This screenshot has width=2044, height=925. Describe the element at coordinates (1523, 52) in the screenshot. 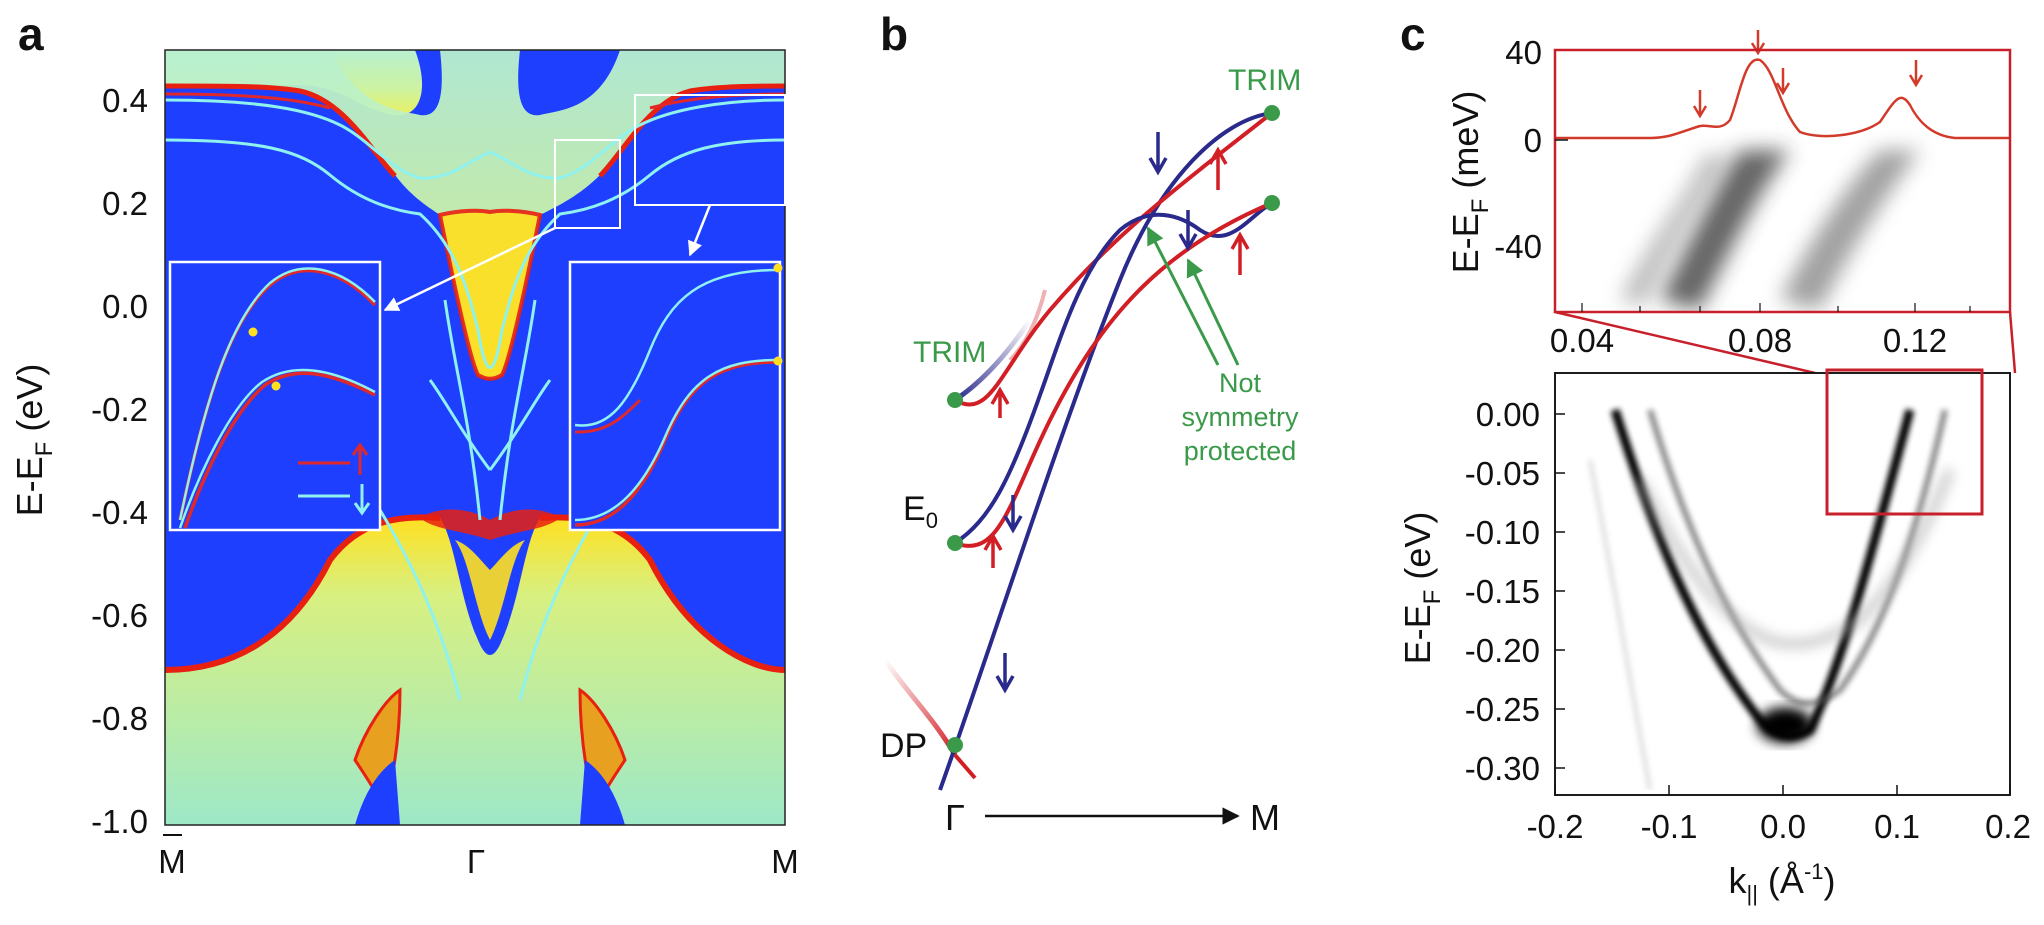

I see `ytick-label: 40` at that location.